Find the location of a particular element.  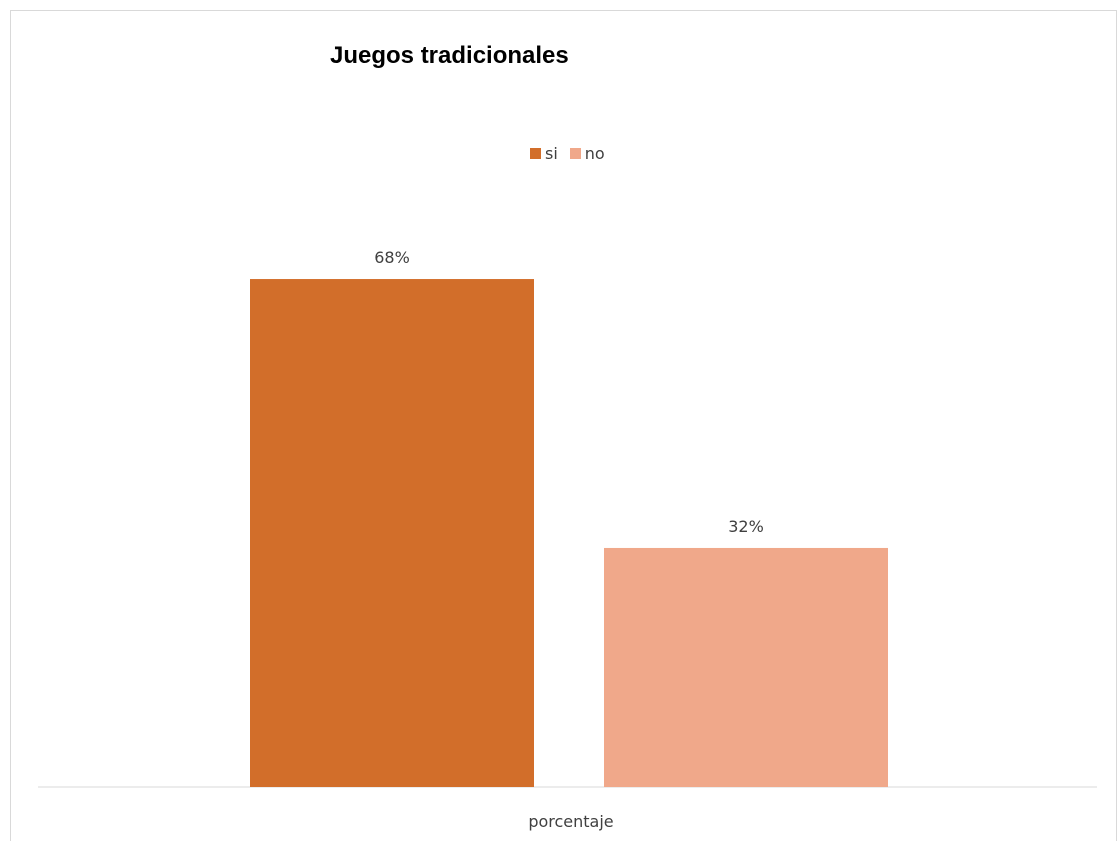

legend-item-si: si is located at coordinates (544, 153).